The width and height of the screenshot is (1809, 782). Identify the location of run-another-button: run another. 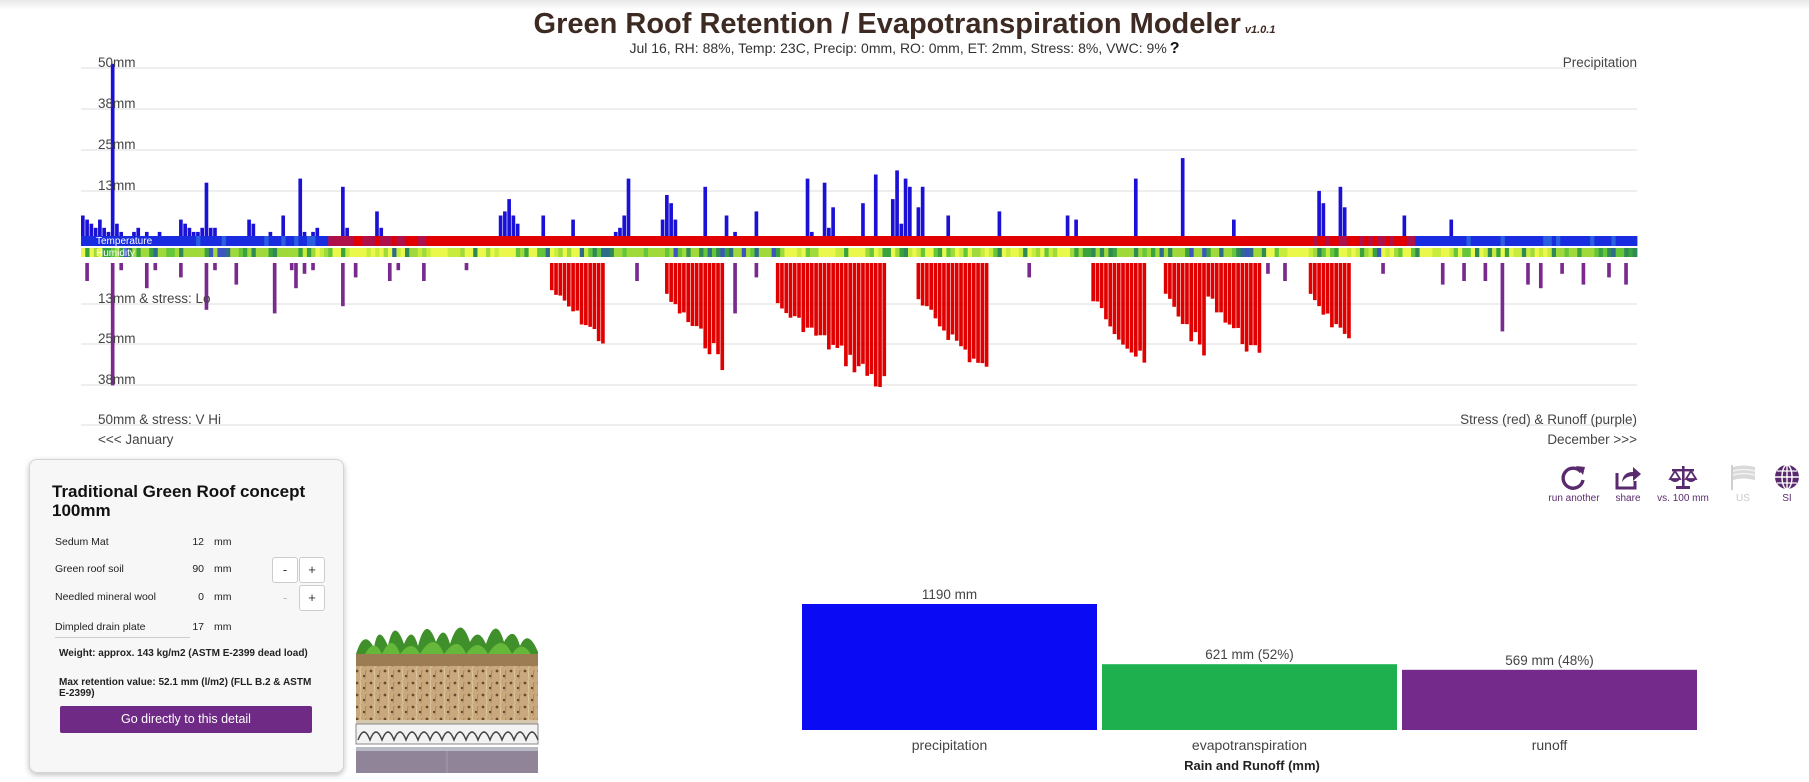
(1574, 483).